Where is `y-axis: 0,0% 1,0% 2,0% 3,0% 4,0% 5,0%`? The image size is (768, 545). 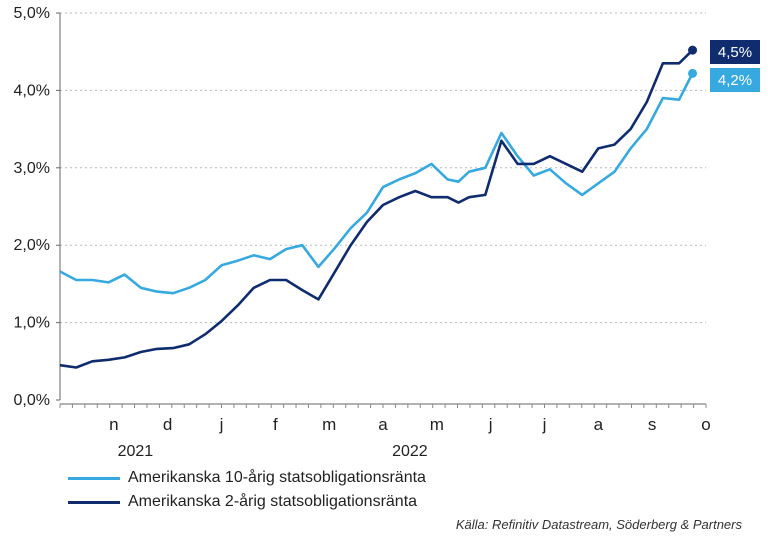
y-axis: 0,0% 1,0% 2,0% 3,0% 4,0% 5,0% is located at coordinates (37, 207).